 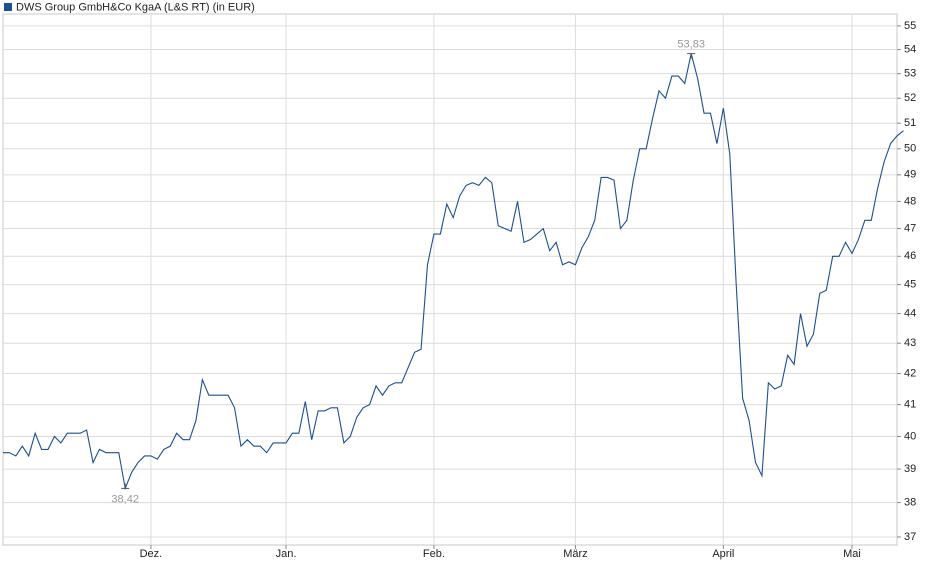 What do you see at coordinates (723, 554) in the screenshot?
I see `x-tick-label: April` at bounding box center [723, 554].